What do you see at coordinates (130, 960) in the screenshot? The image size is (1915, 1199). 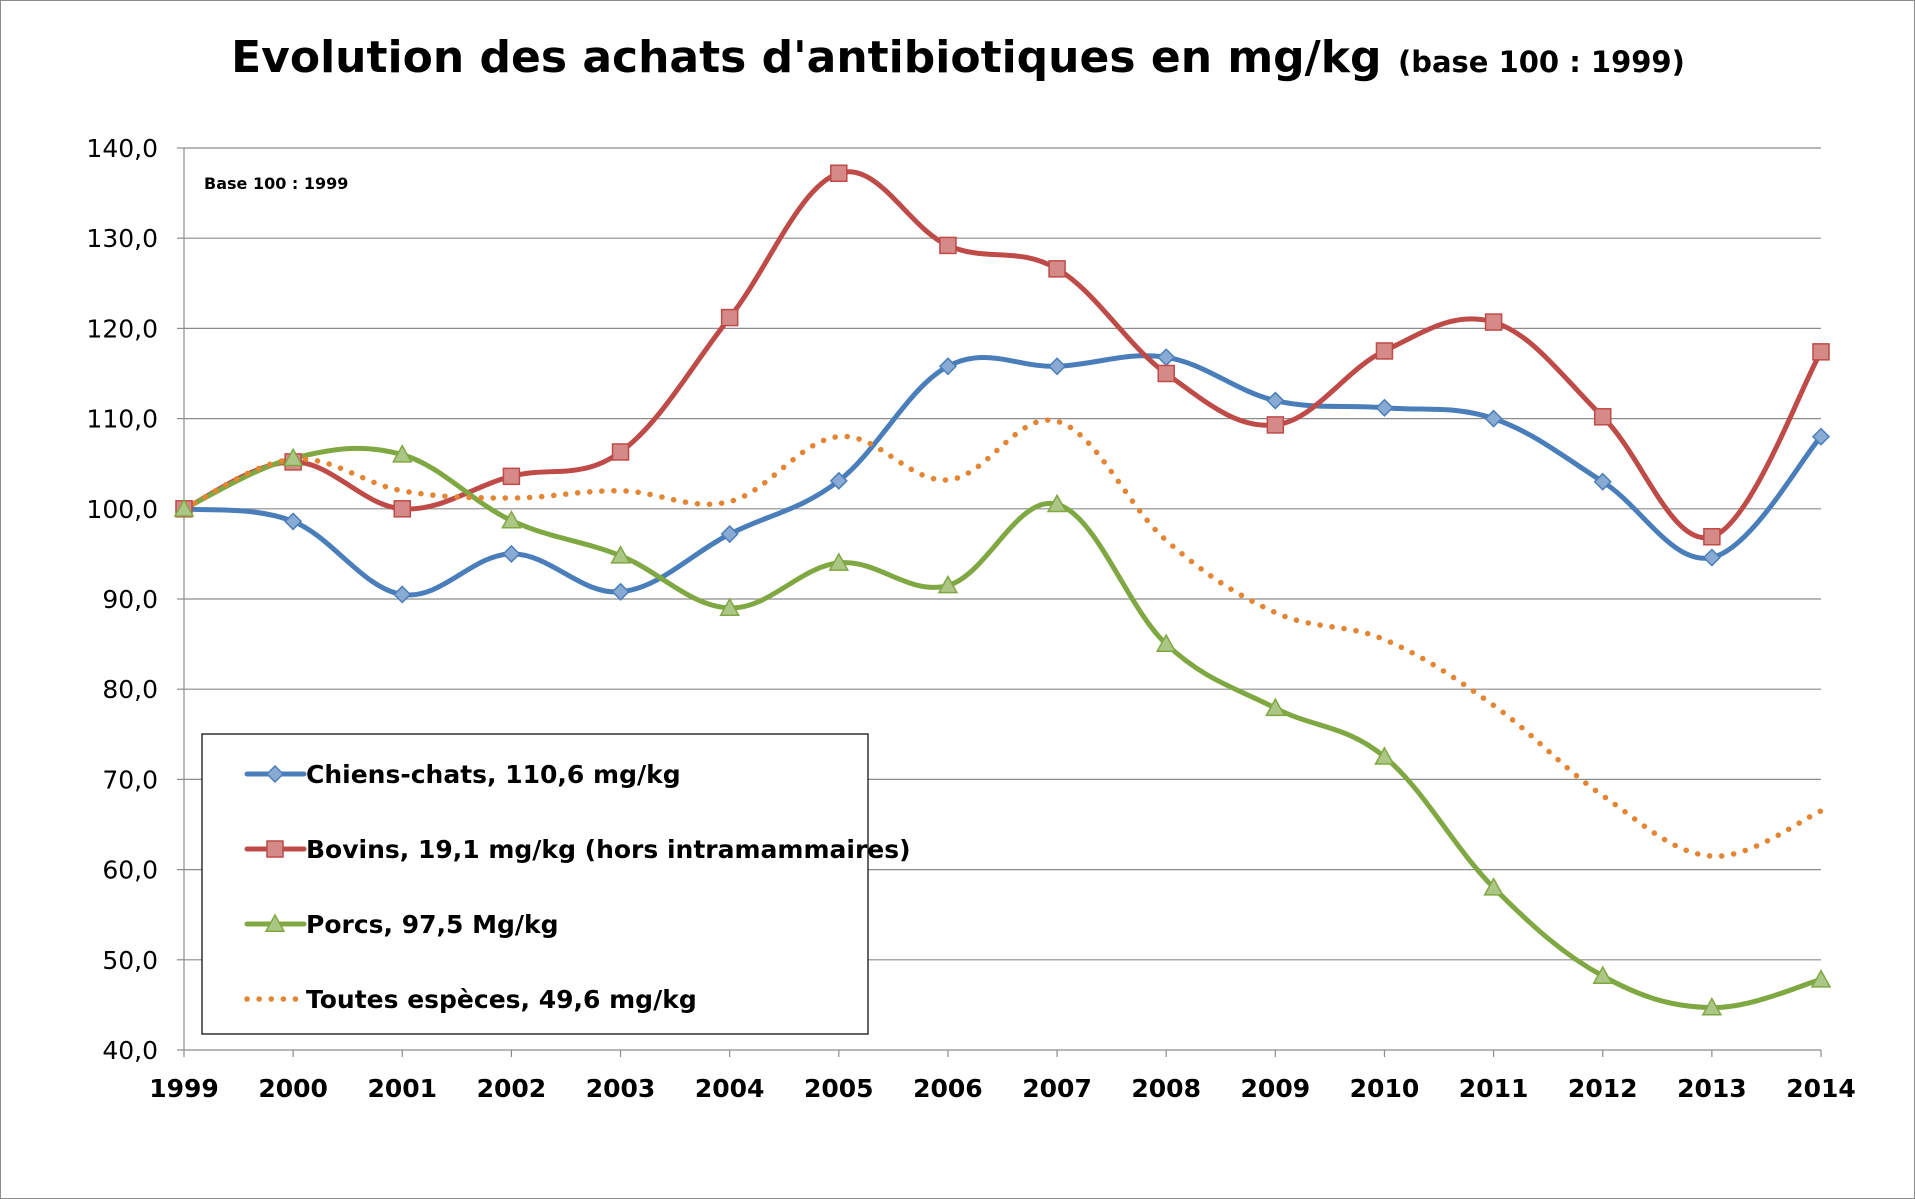 I see `y-tick-label: 50,0` at bounding box center [130, 960].